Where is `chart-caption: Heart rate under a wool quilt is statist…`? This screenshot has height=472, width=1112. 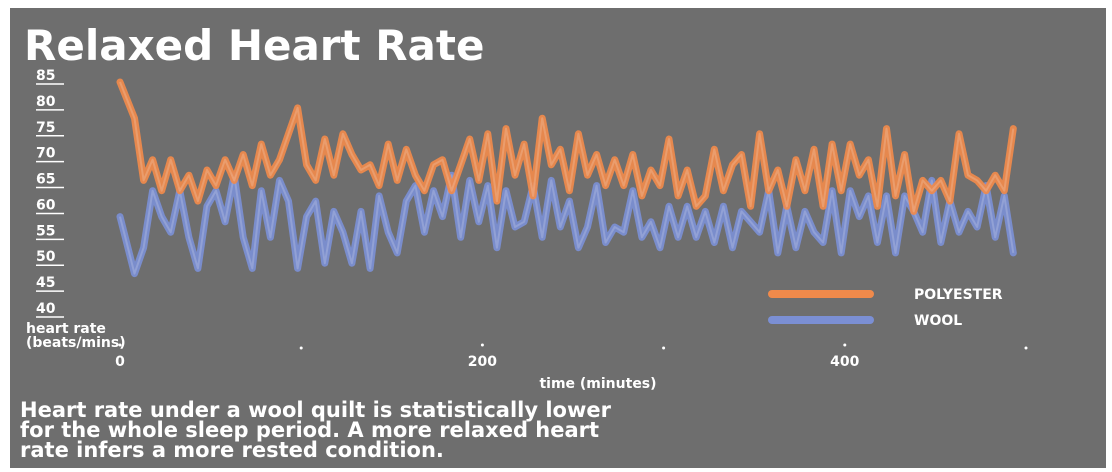 chart-caption: Heart rate under a wool quilt is statist… is located at coordinates (558, 430).